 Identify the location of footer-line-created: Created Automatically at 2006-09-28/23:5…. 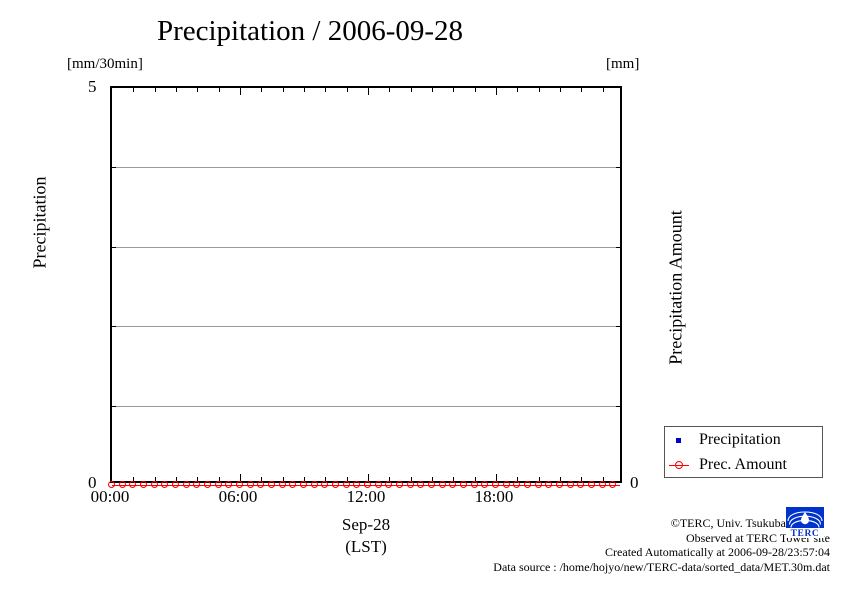
(717, 552).